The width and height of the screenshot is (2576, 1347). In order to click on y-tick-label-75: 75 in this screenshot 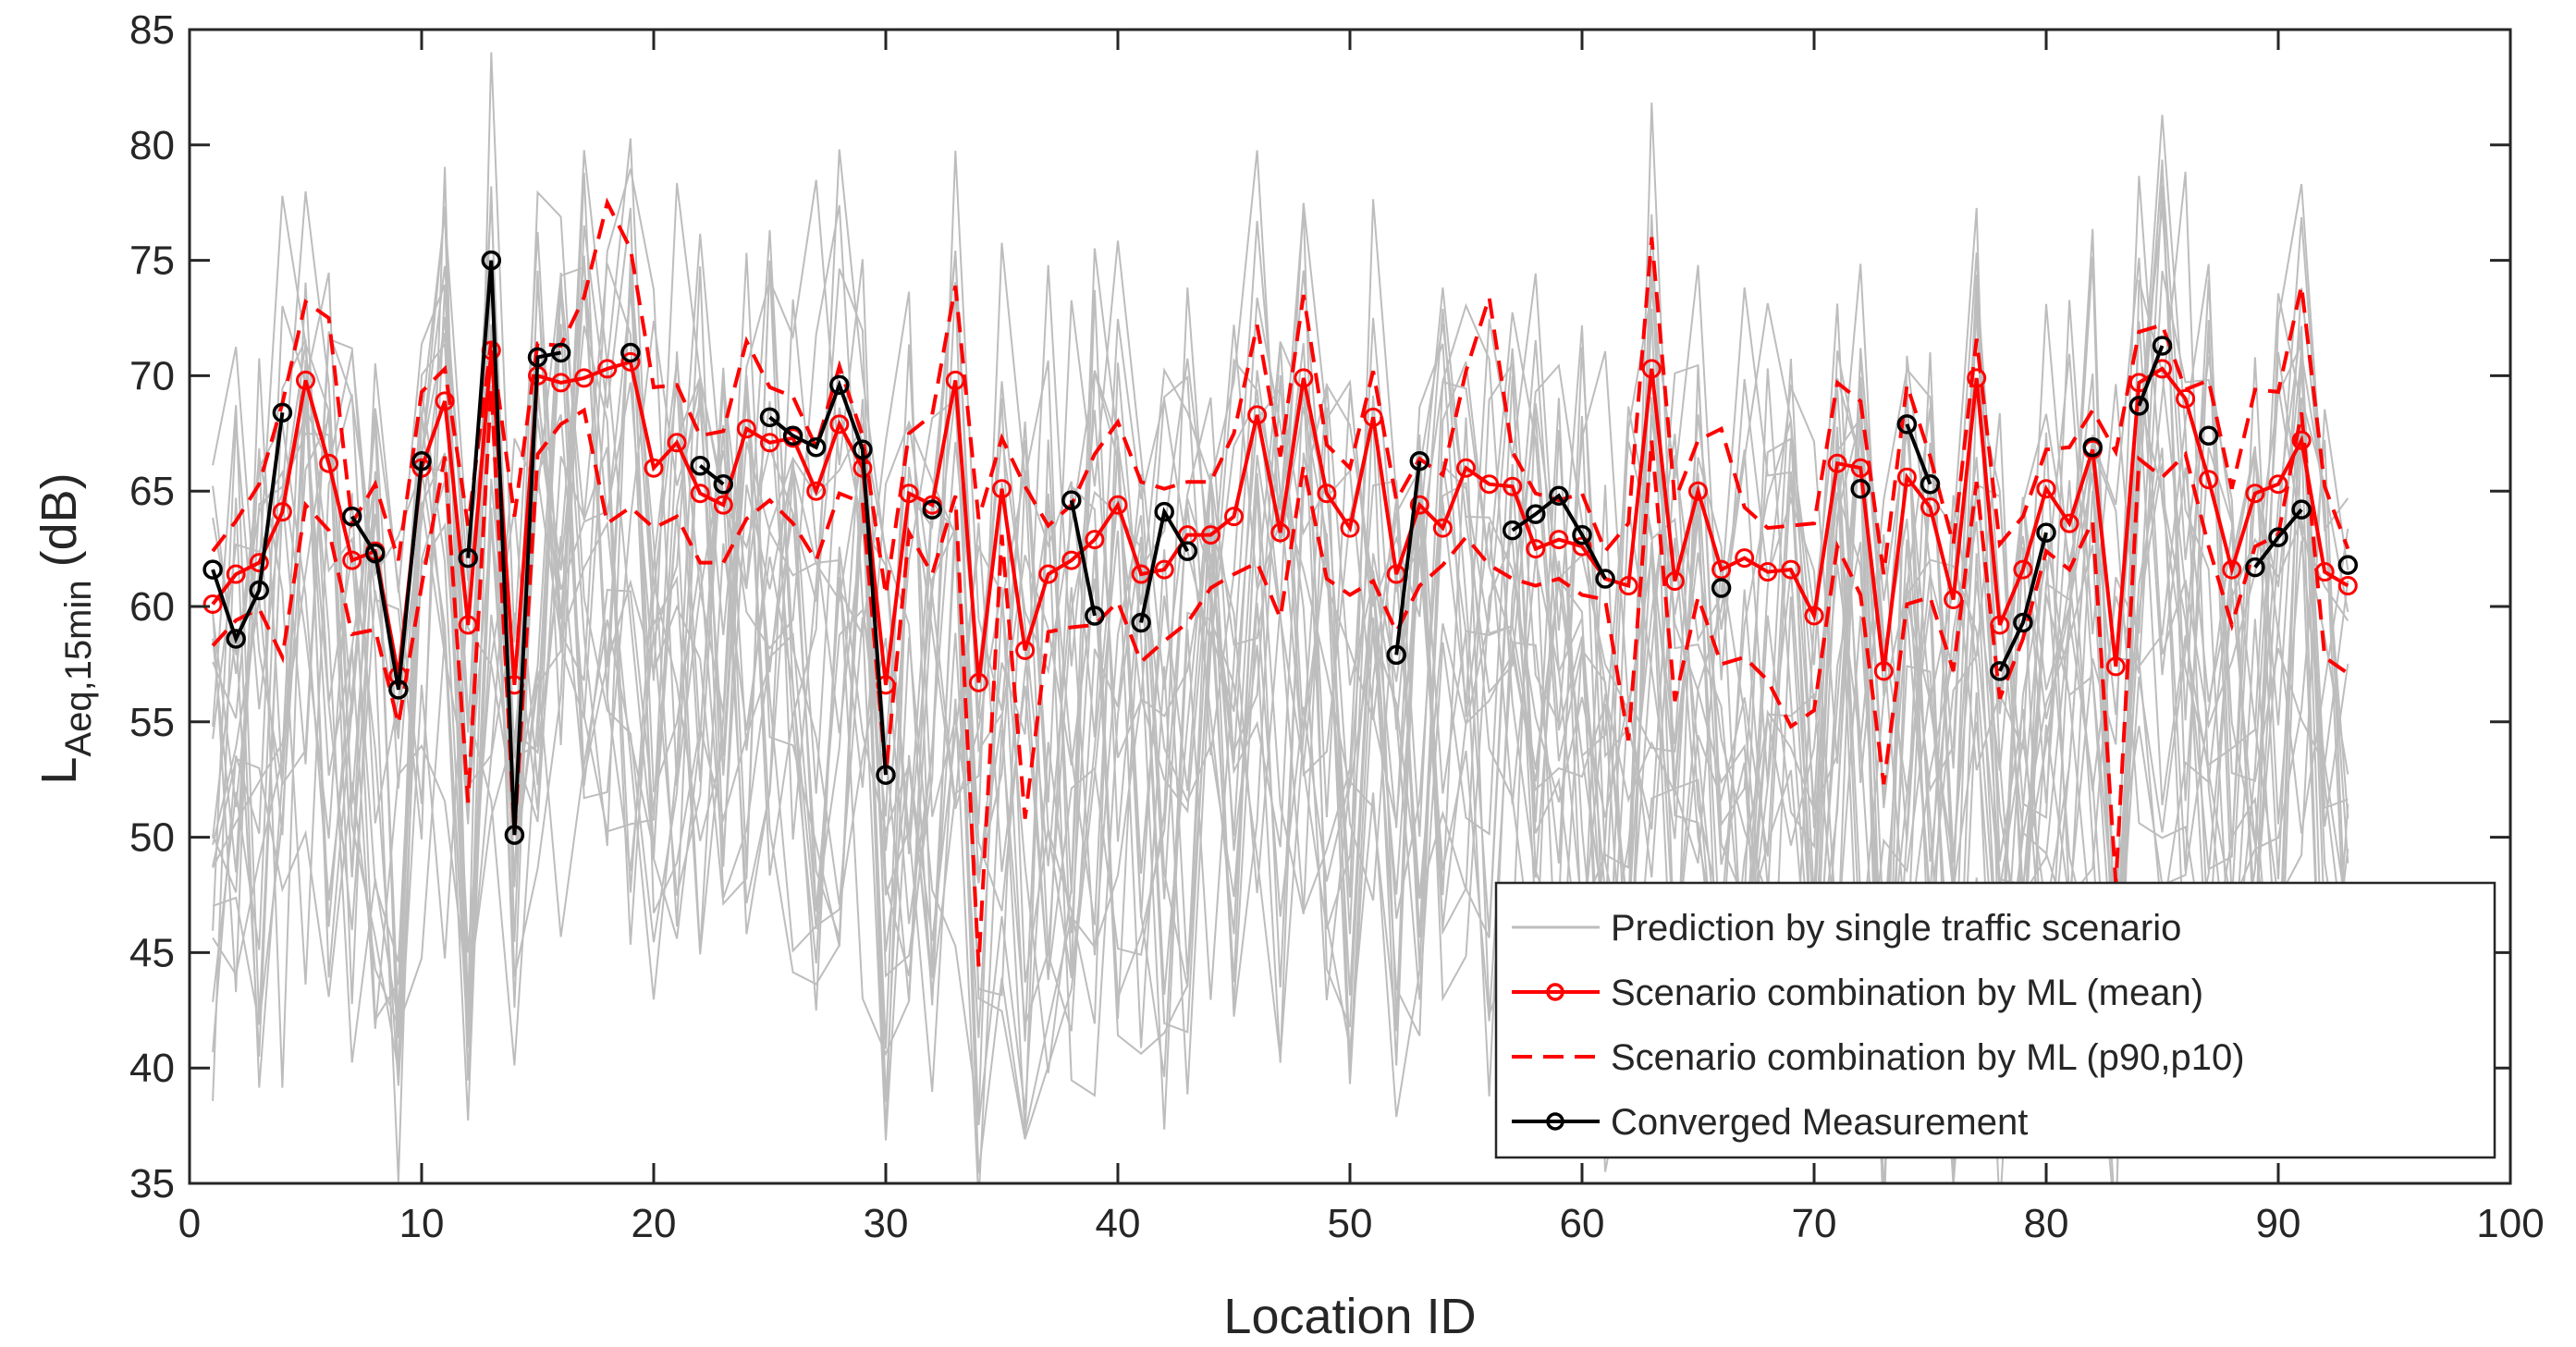, I will do `click(152, 261)`.